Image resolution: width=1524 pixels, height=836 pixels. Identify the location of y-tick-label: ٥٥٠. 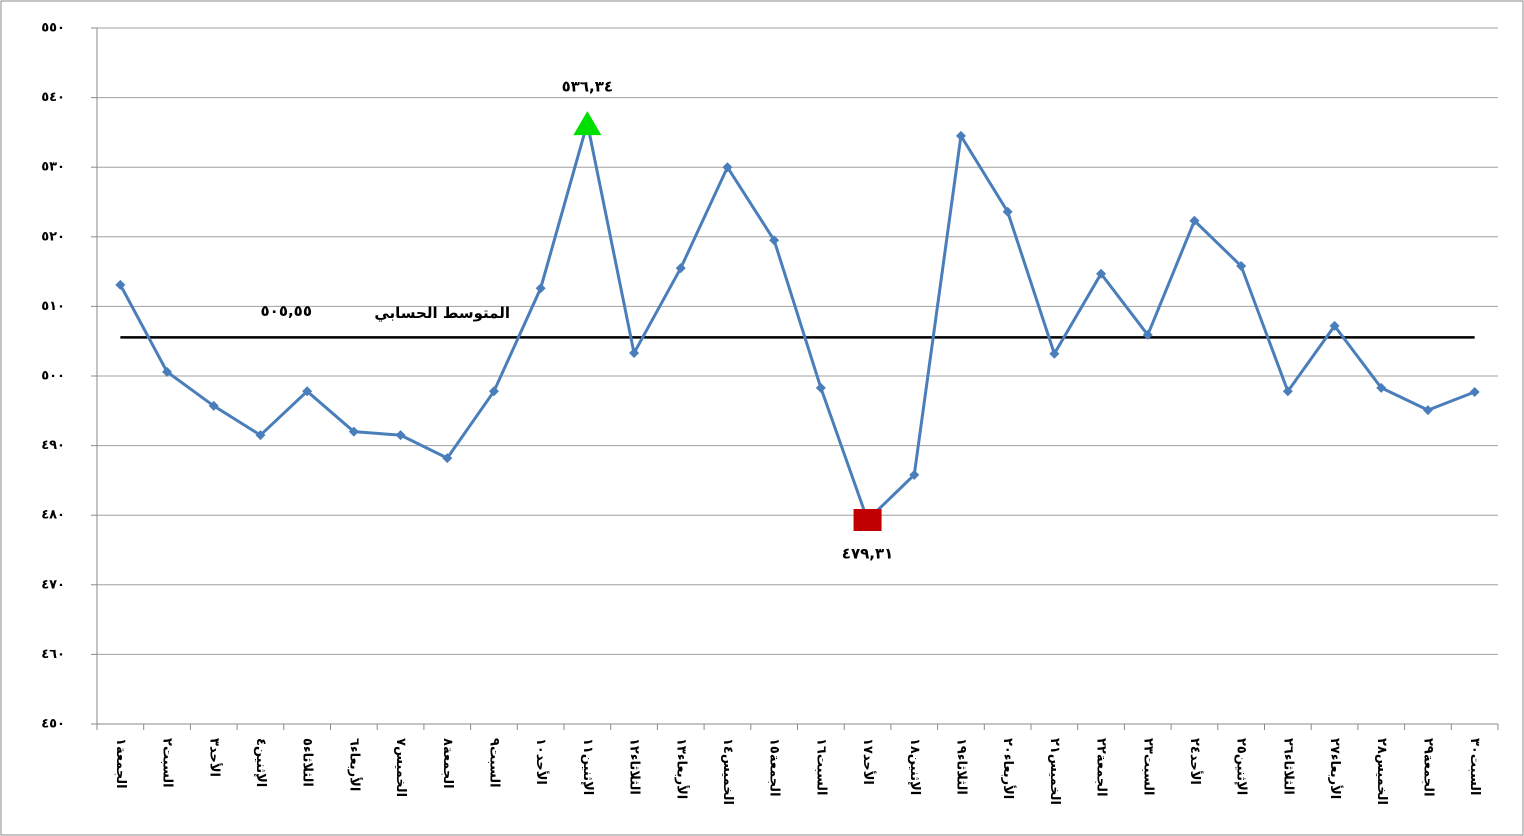
(53, 28).